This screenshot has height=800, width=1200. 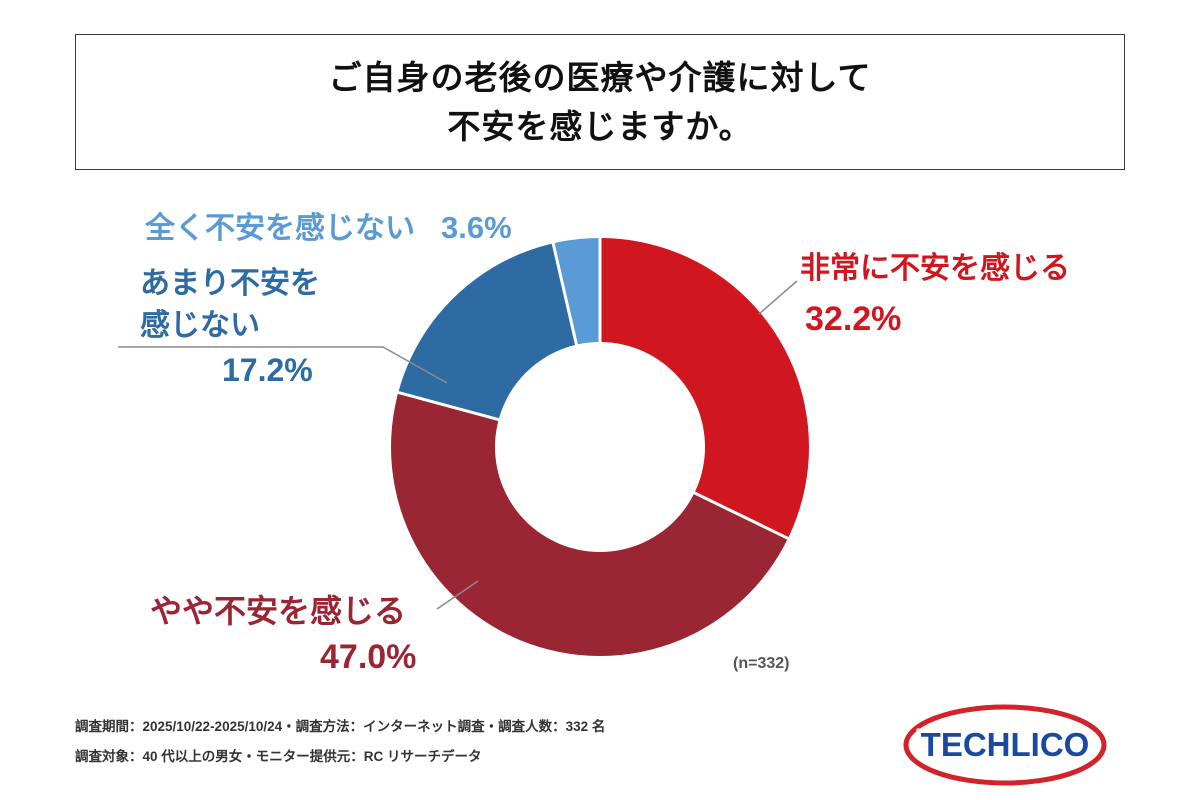 I want to click on sample-size-label: (n=332), so click(x=761, y=663).